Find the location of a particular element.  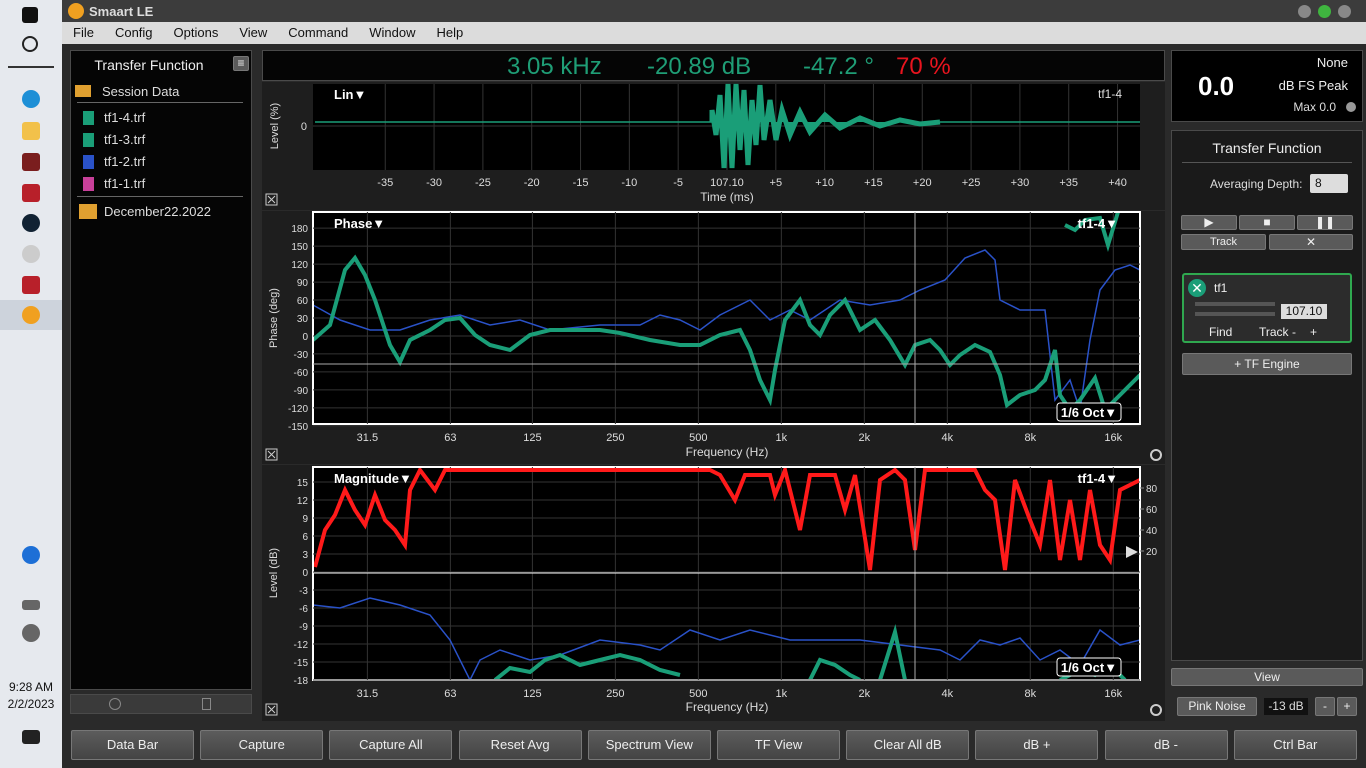

bottom-button: Ctrl Bar is located at coordinates (1295, 745).